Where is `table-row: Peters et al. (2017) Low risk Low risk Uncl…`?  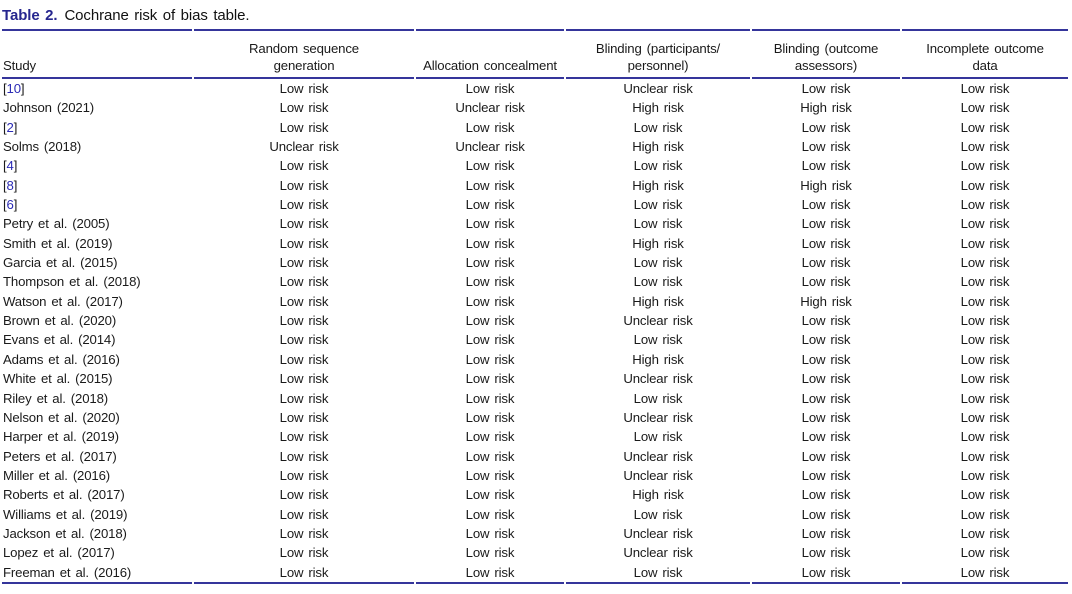 table-row: Peters et al. (2017) Low risk Low risk Uncl… is located at coordinates (535, 456).